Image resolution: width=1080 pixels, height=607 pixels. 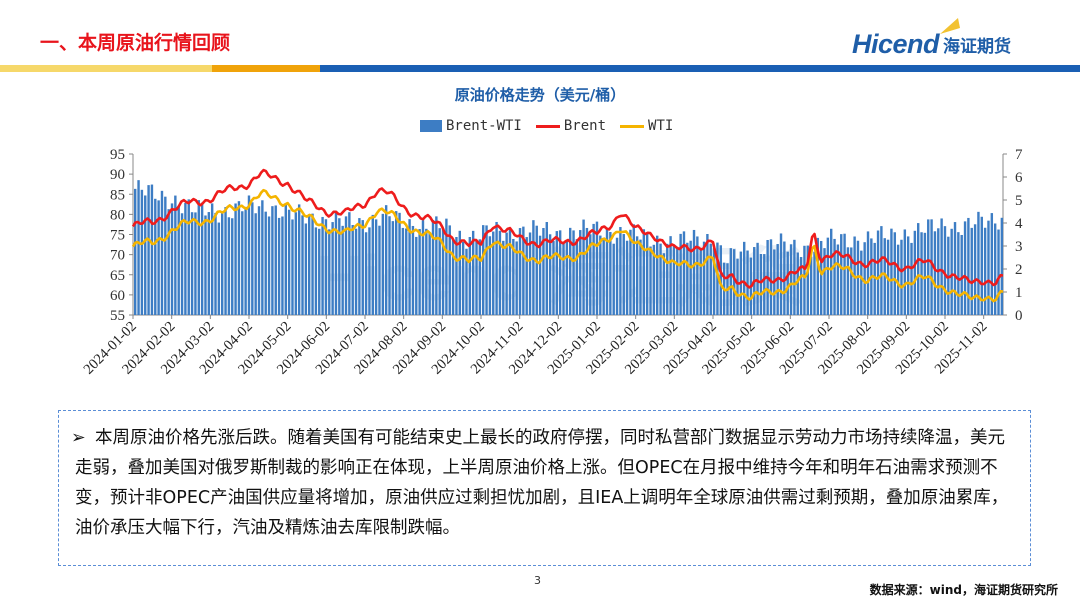 I want to click on y-left-tick-label: 60, so click(x=117, y=296).